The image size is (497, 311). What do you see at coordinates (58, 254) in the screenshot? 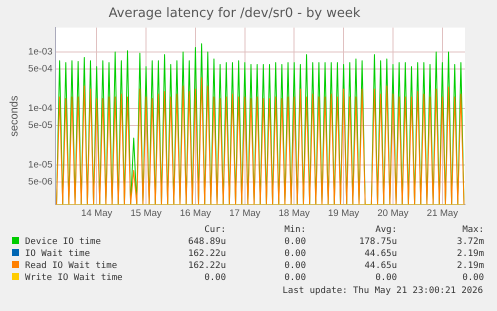
I see `legend-label: IO Wait time` at bounding box center [58, 254].